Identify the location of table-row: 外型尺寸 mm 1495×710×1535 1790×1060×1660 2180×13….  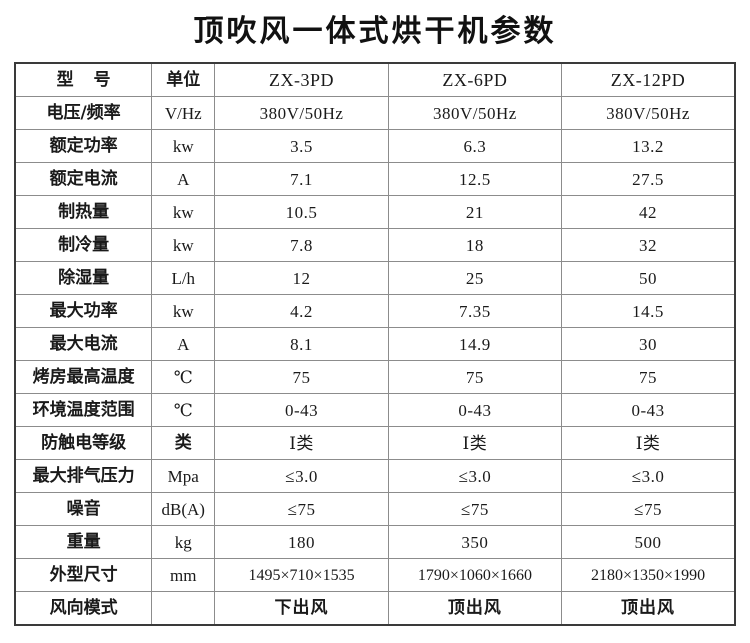
(375, 575).